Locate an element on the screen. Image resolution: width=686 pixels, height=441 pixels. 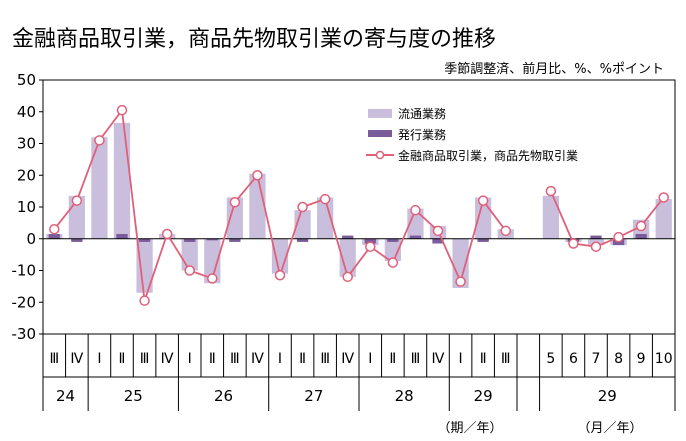
year-label: 25 is located at coordinates (133, 396).